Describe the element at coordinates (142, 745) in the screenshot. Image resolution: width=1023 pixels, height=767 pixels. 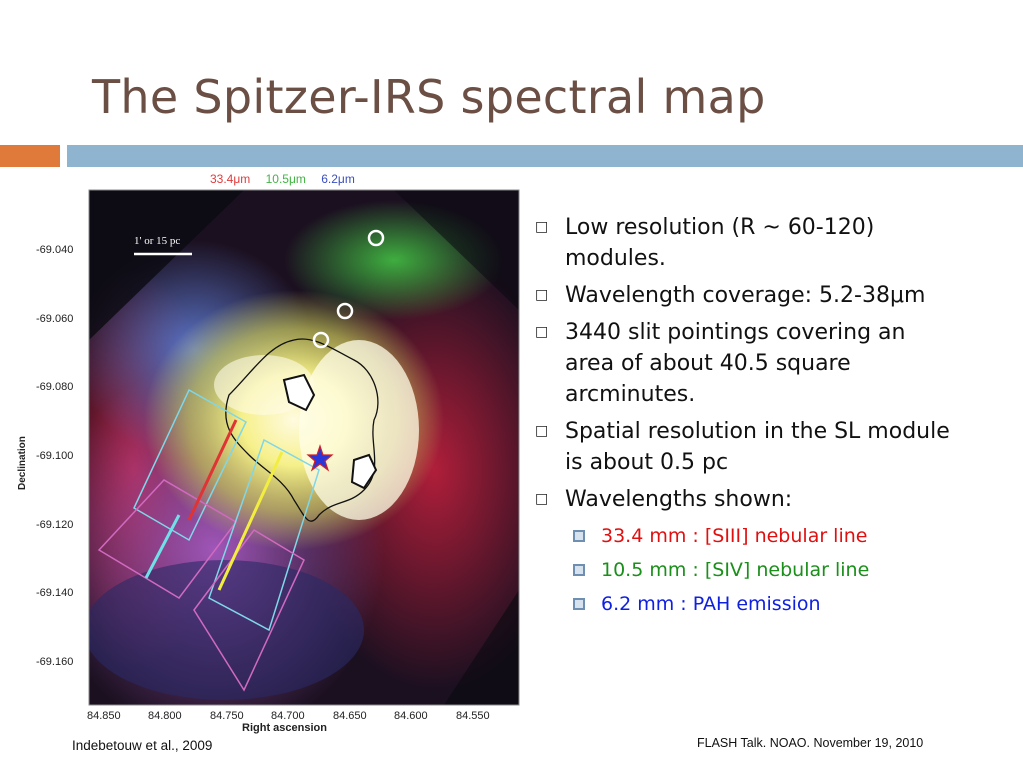
I see `citation: Indebetouw et al., 2009` at that location.